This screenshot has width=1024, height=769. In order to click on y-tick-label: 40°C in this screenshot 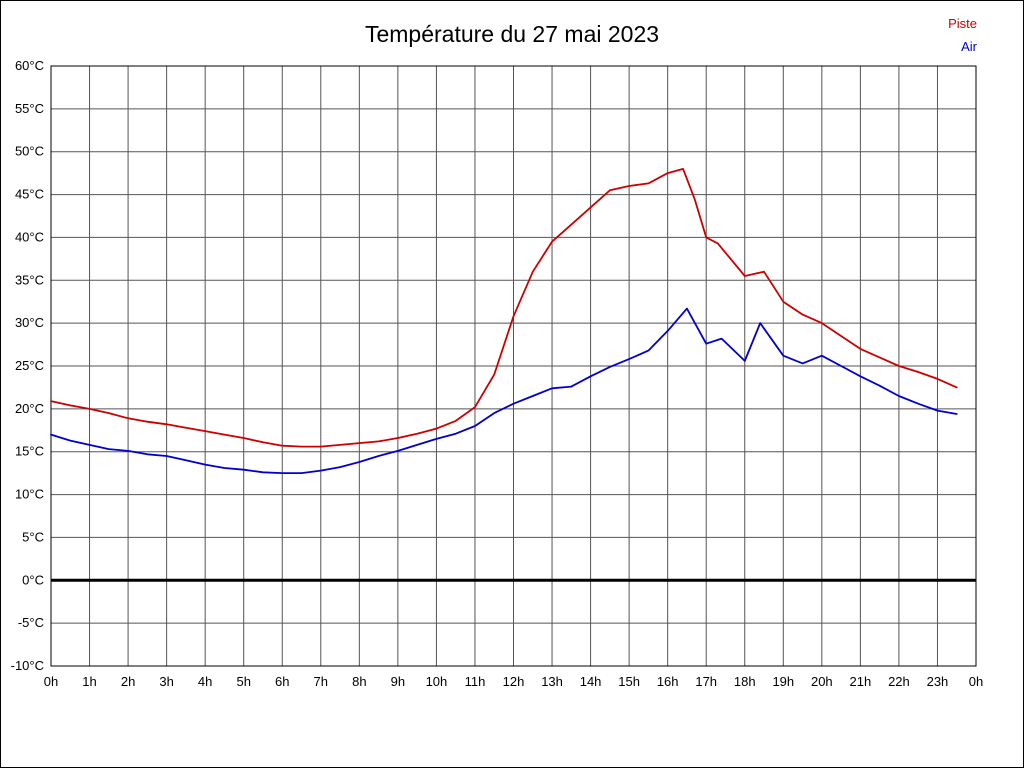, I will do `click(29, 236)`.